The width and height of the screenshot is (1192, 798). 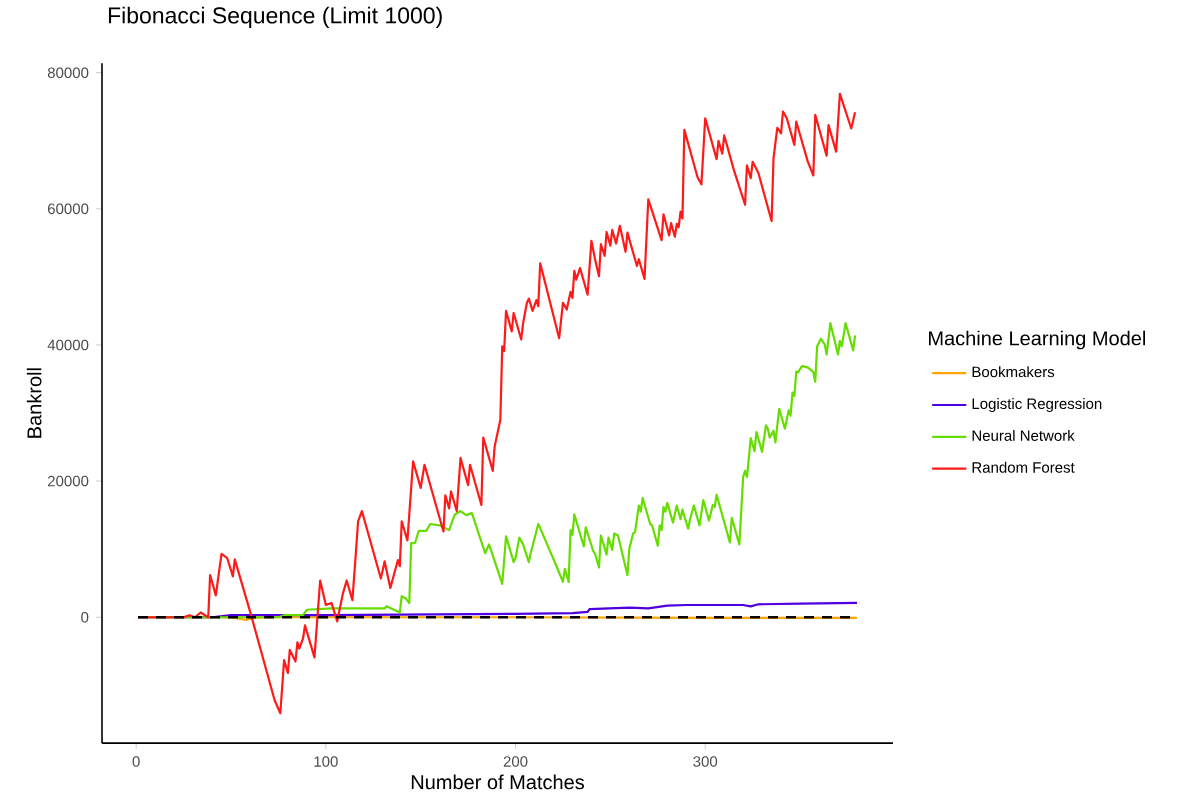 I want to click on y-tick-label: 0, so click(x=85, y=617).